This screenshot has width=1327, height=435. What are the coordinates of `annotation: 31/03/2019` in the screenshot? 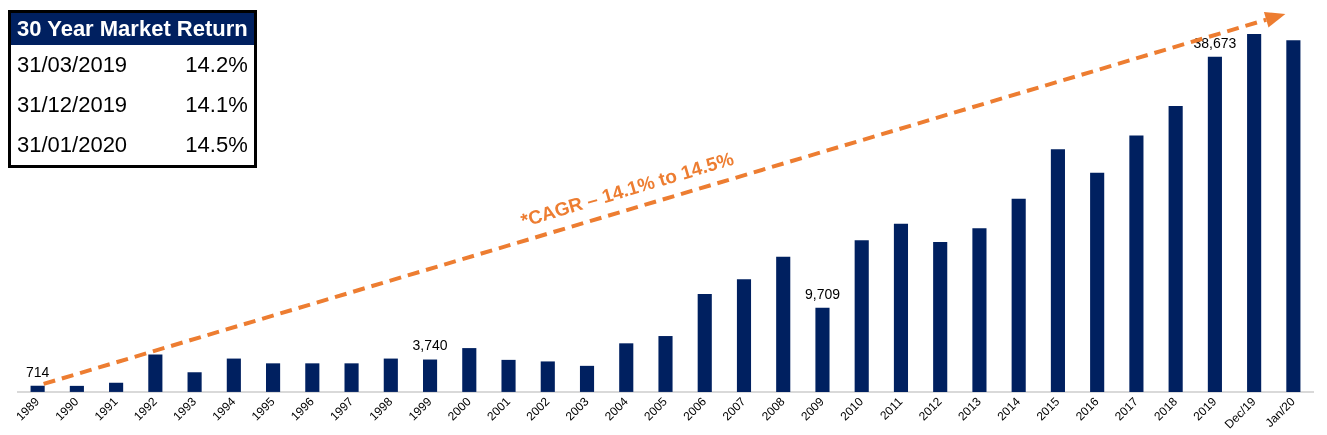 It's located at (72, 65).